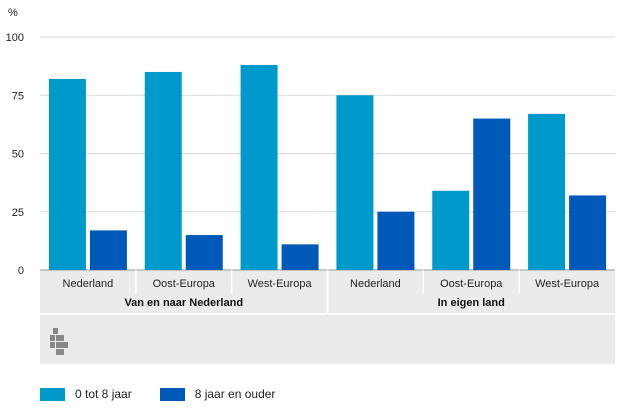  What do you see at coordinates (18, 96) in the screenshot?
I see `y-tick-label: 75` at bounding box center [18, 96].